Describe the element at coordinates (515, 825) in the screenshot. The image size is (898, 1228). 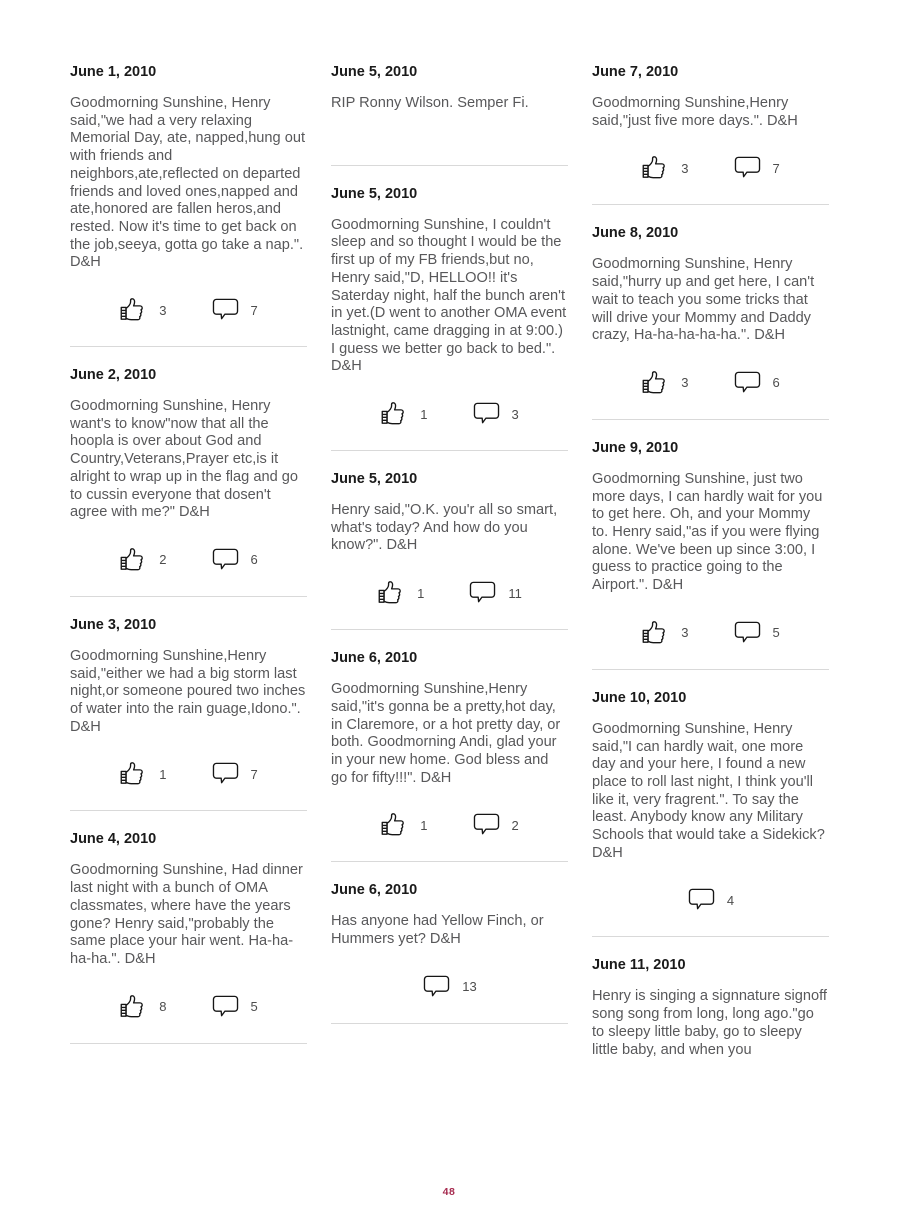
I see `comment-count: 2` at that location.